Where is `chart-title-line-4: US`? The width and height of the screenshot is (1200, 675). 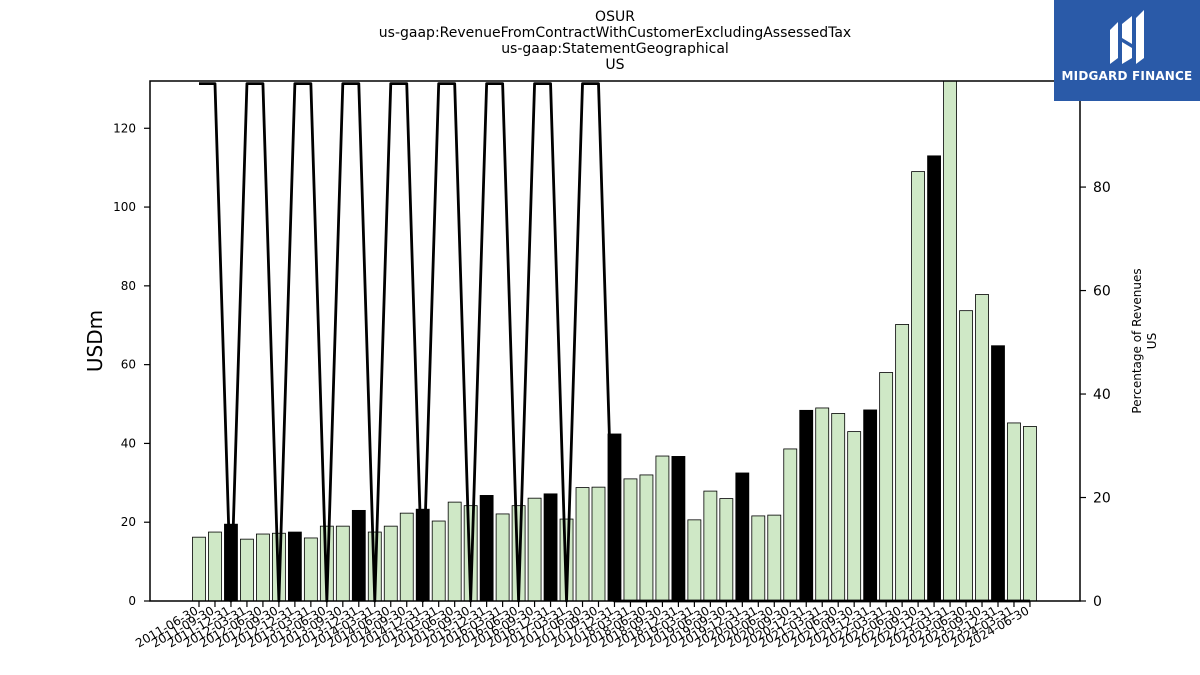
chart-title-line-4: US is located at coordinates (614, 65).